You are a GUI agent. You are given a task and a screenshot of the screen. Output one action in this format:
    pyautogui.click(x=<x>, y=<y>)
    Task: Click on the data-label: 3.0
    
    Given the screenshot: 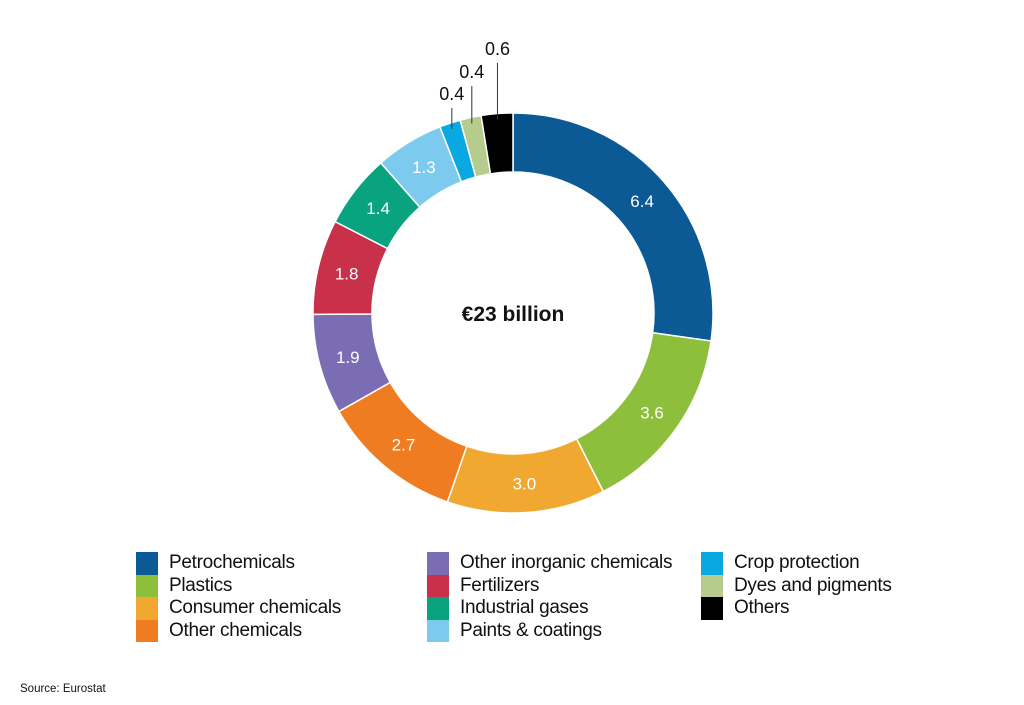 What is the action you would take?
    pyautogui.click(x=525, y=484)
    